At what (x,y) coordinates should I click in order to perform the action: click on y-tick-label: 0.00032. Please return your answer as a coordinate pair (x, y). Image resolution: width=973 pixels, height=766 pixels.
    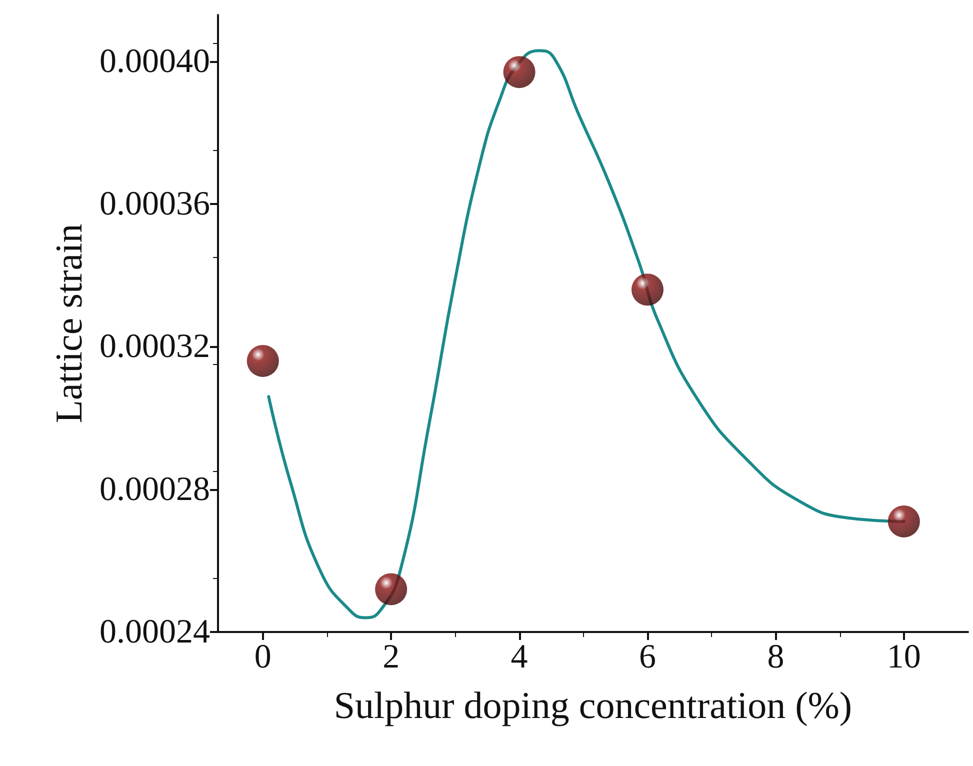
    Looking at the image, I should click on (155, 347).